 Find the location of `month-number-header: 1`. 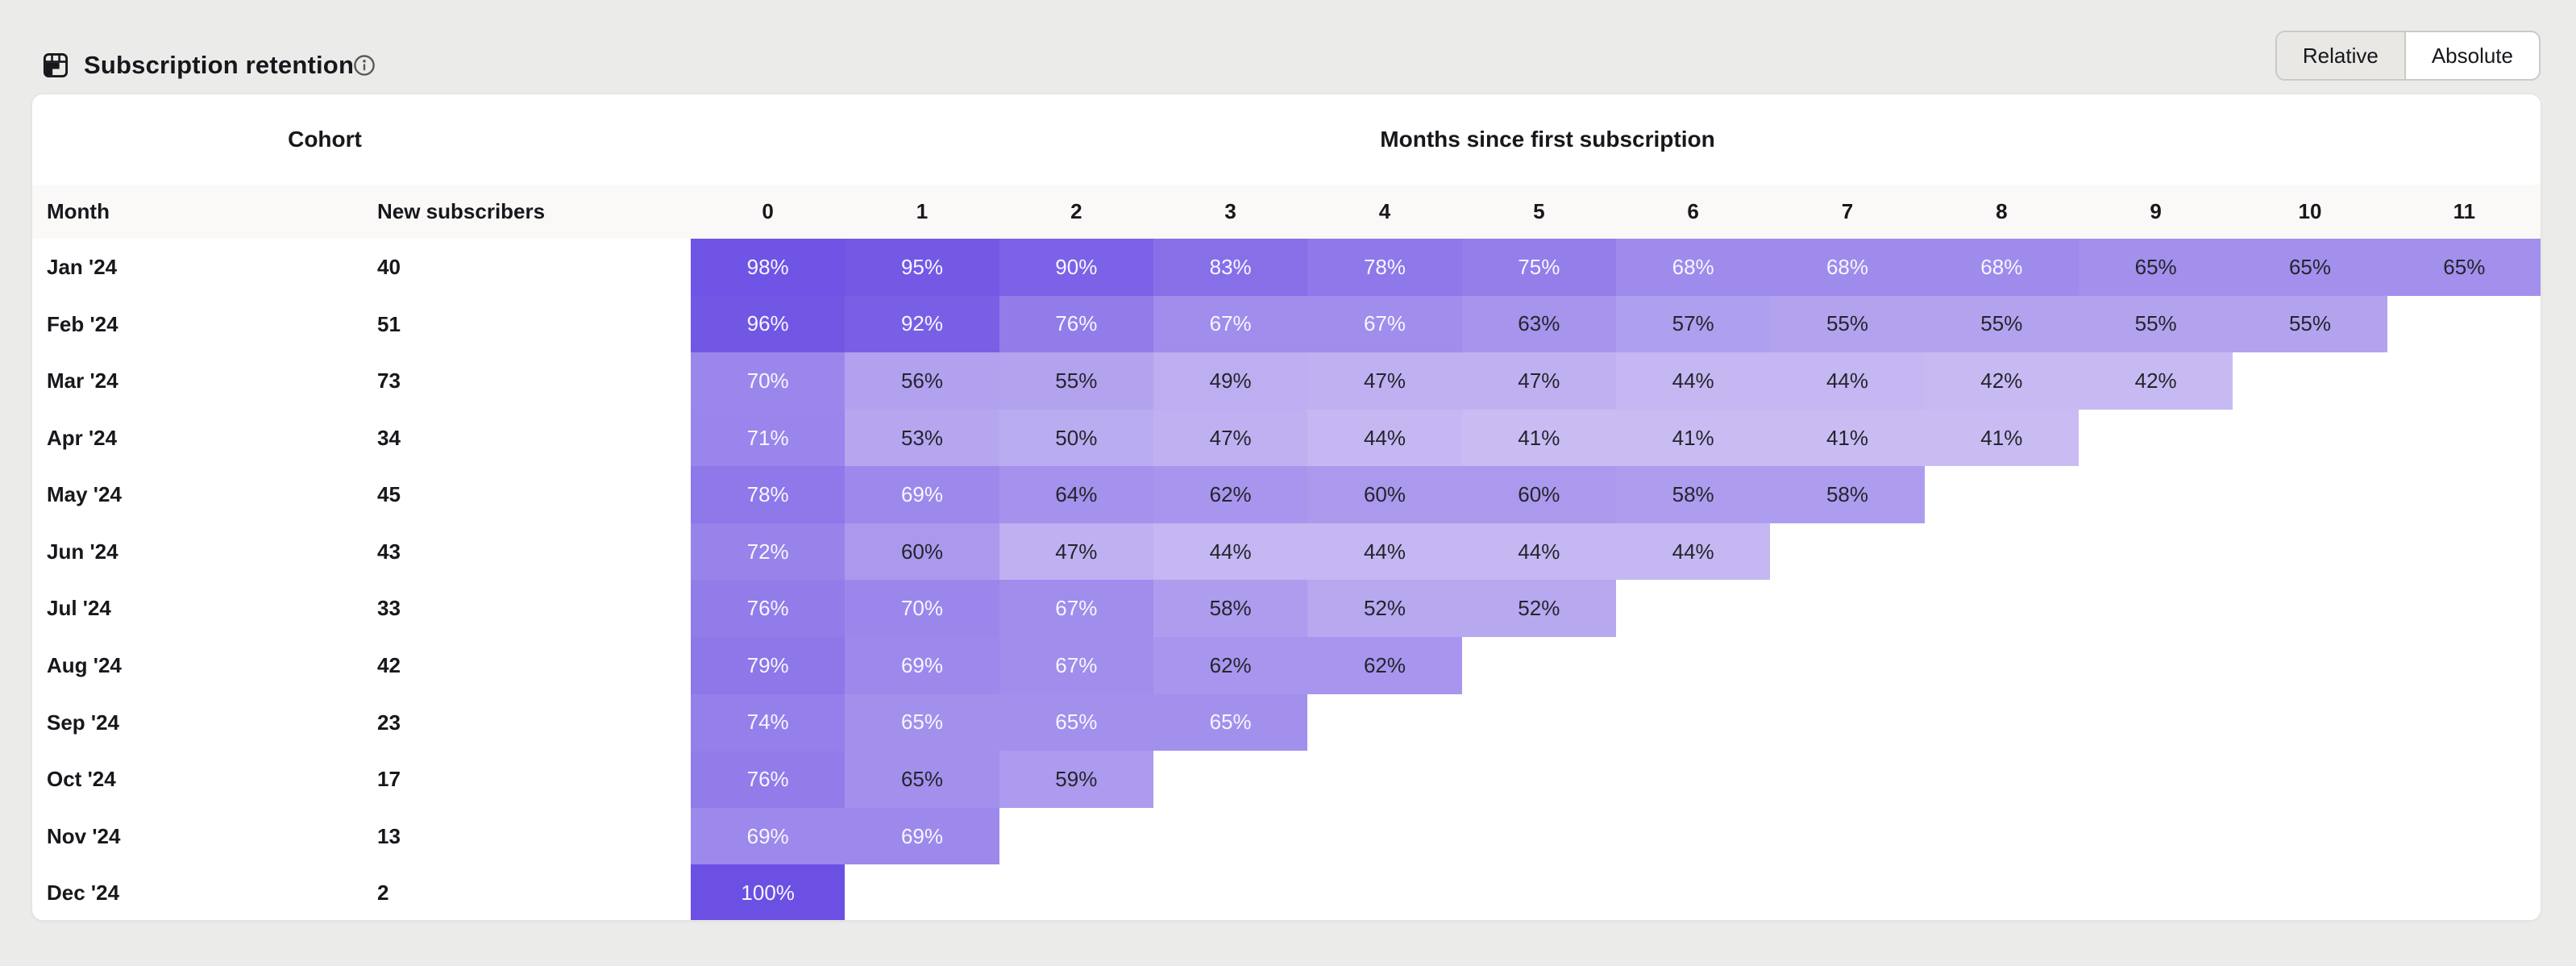

month-number-header: 1 is located at coordinates (922, 211).